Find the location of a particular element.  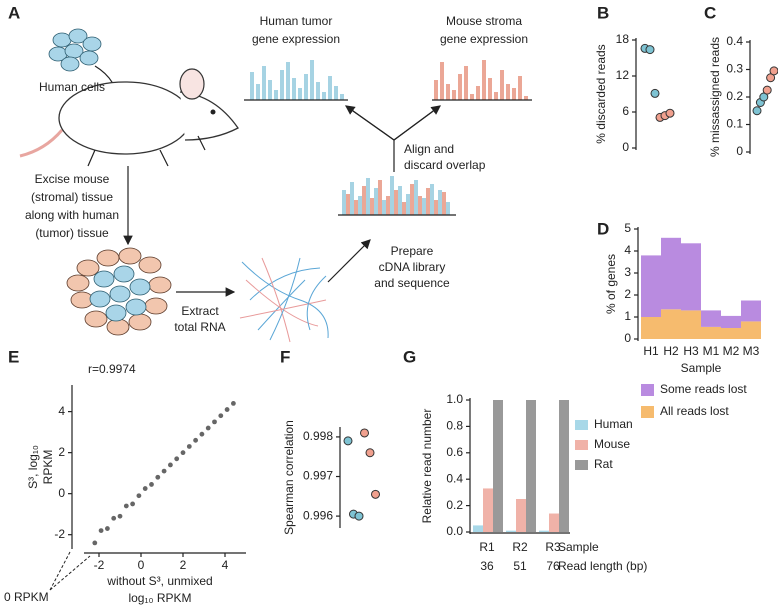

y-tick-label: 1.0 is located at coordinates (454, 399).